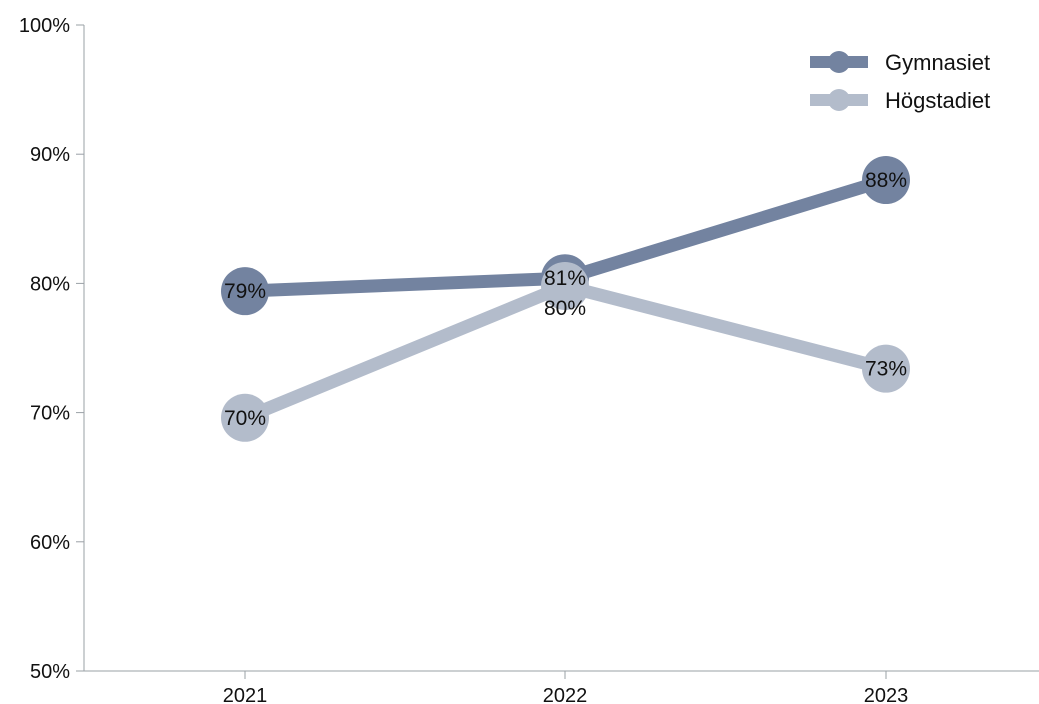 The height and width of the screenshot is (704, 1039). What do you see at coordinates (50, 543) in the screenshot?
I see `y-tick-label: 60%` at bounding box center [50, 543].